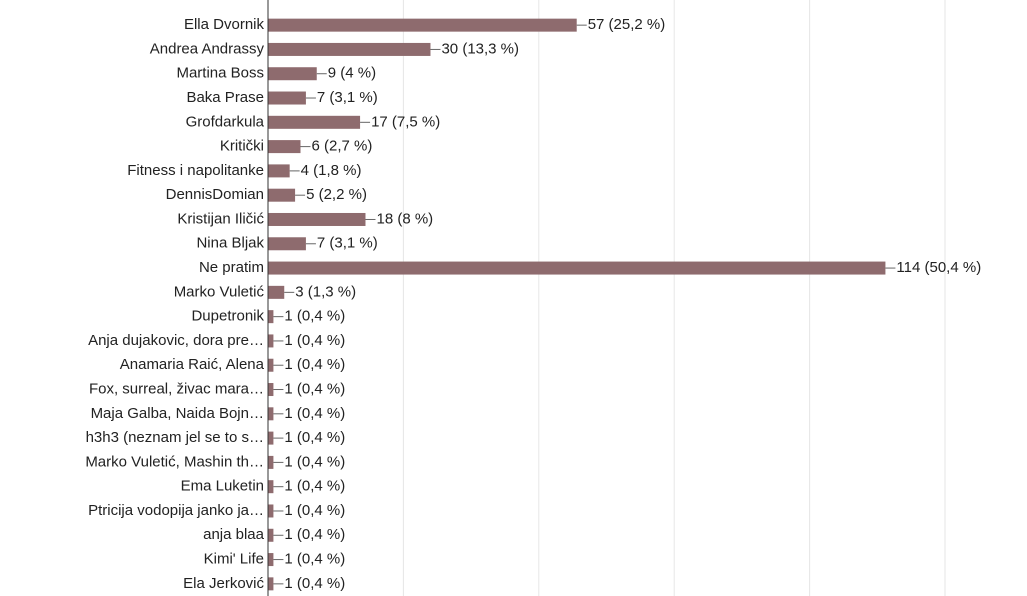 The image size is (1027, 596). What do you see at coordinates (231, 267) in the screenshot?
I see `y-tick-label: Ne pratim` at bounding box center [231, 267].